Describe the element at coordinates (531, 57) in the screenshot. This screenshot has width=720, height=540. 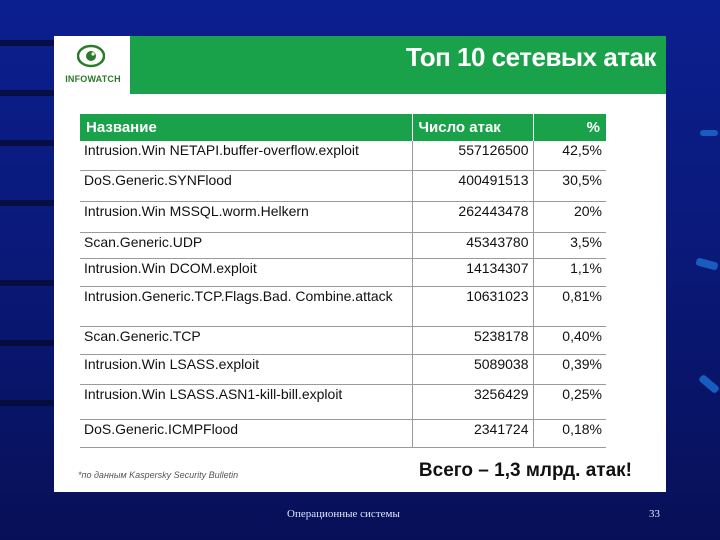
I see `slide-title: Топ 10 сетевых атак` at that location.